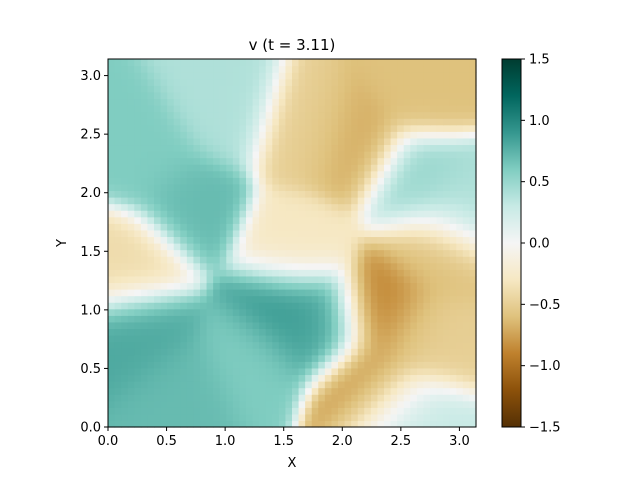  Describe the element at coordinates (401, 441) in the screenshot. I see `x-tick-label: 2.5` at that location.